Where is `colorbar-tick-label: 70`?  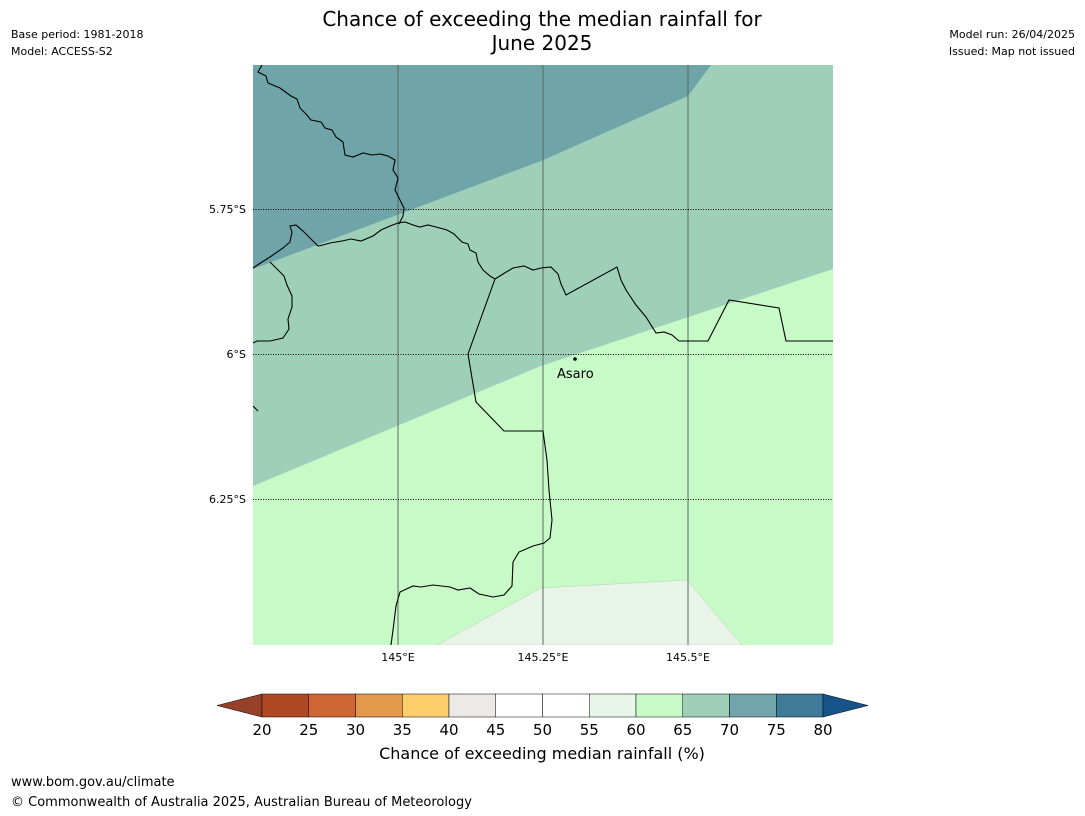
colorbar-tick-label: 70 is located at coordinates (729, 730).